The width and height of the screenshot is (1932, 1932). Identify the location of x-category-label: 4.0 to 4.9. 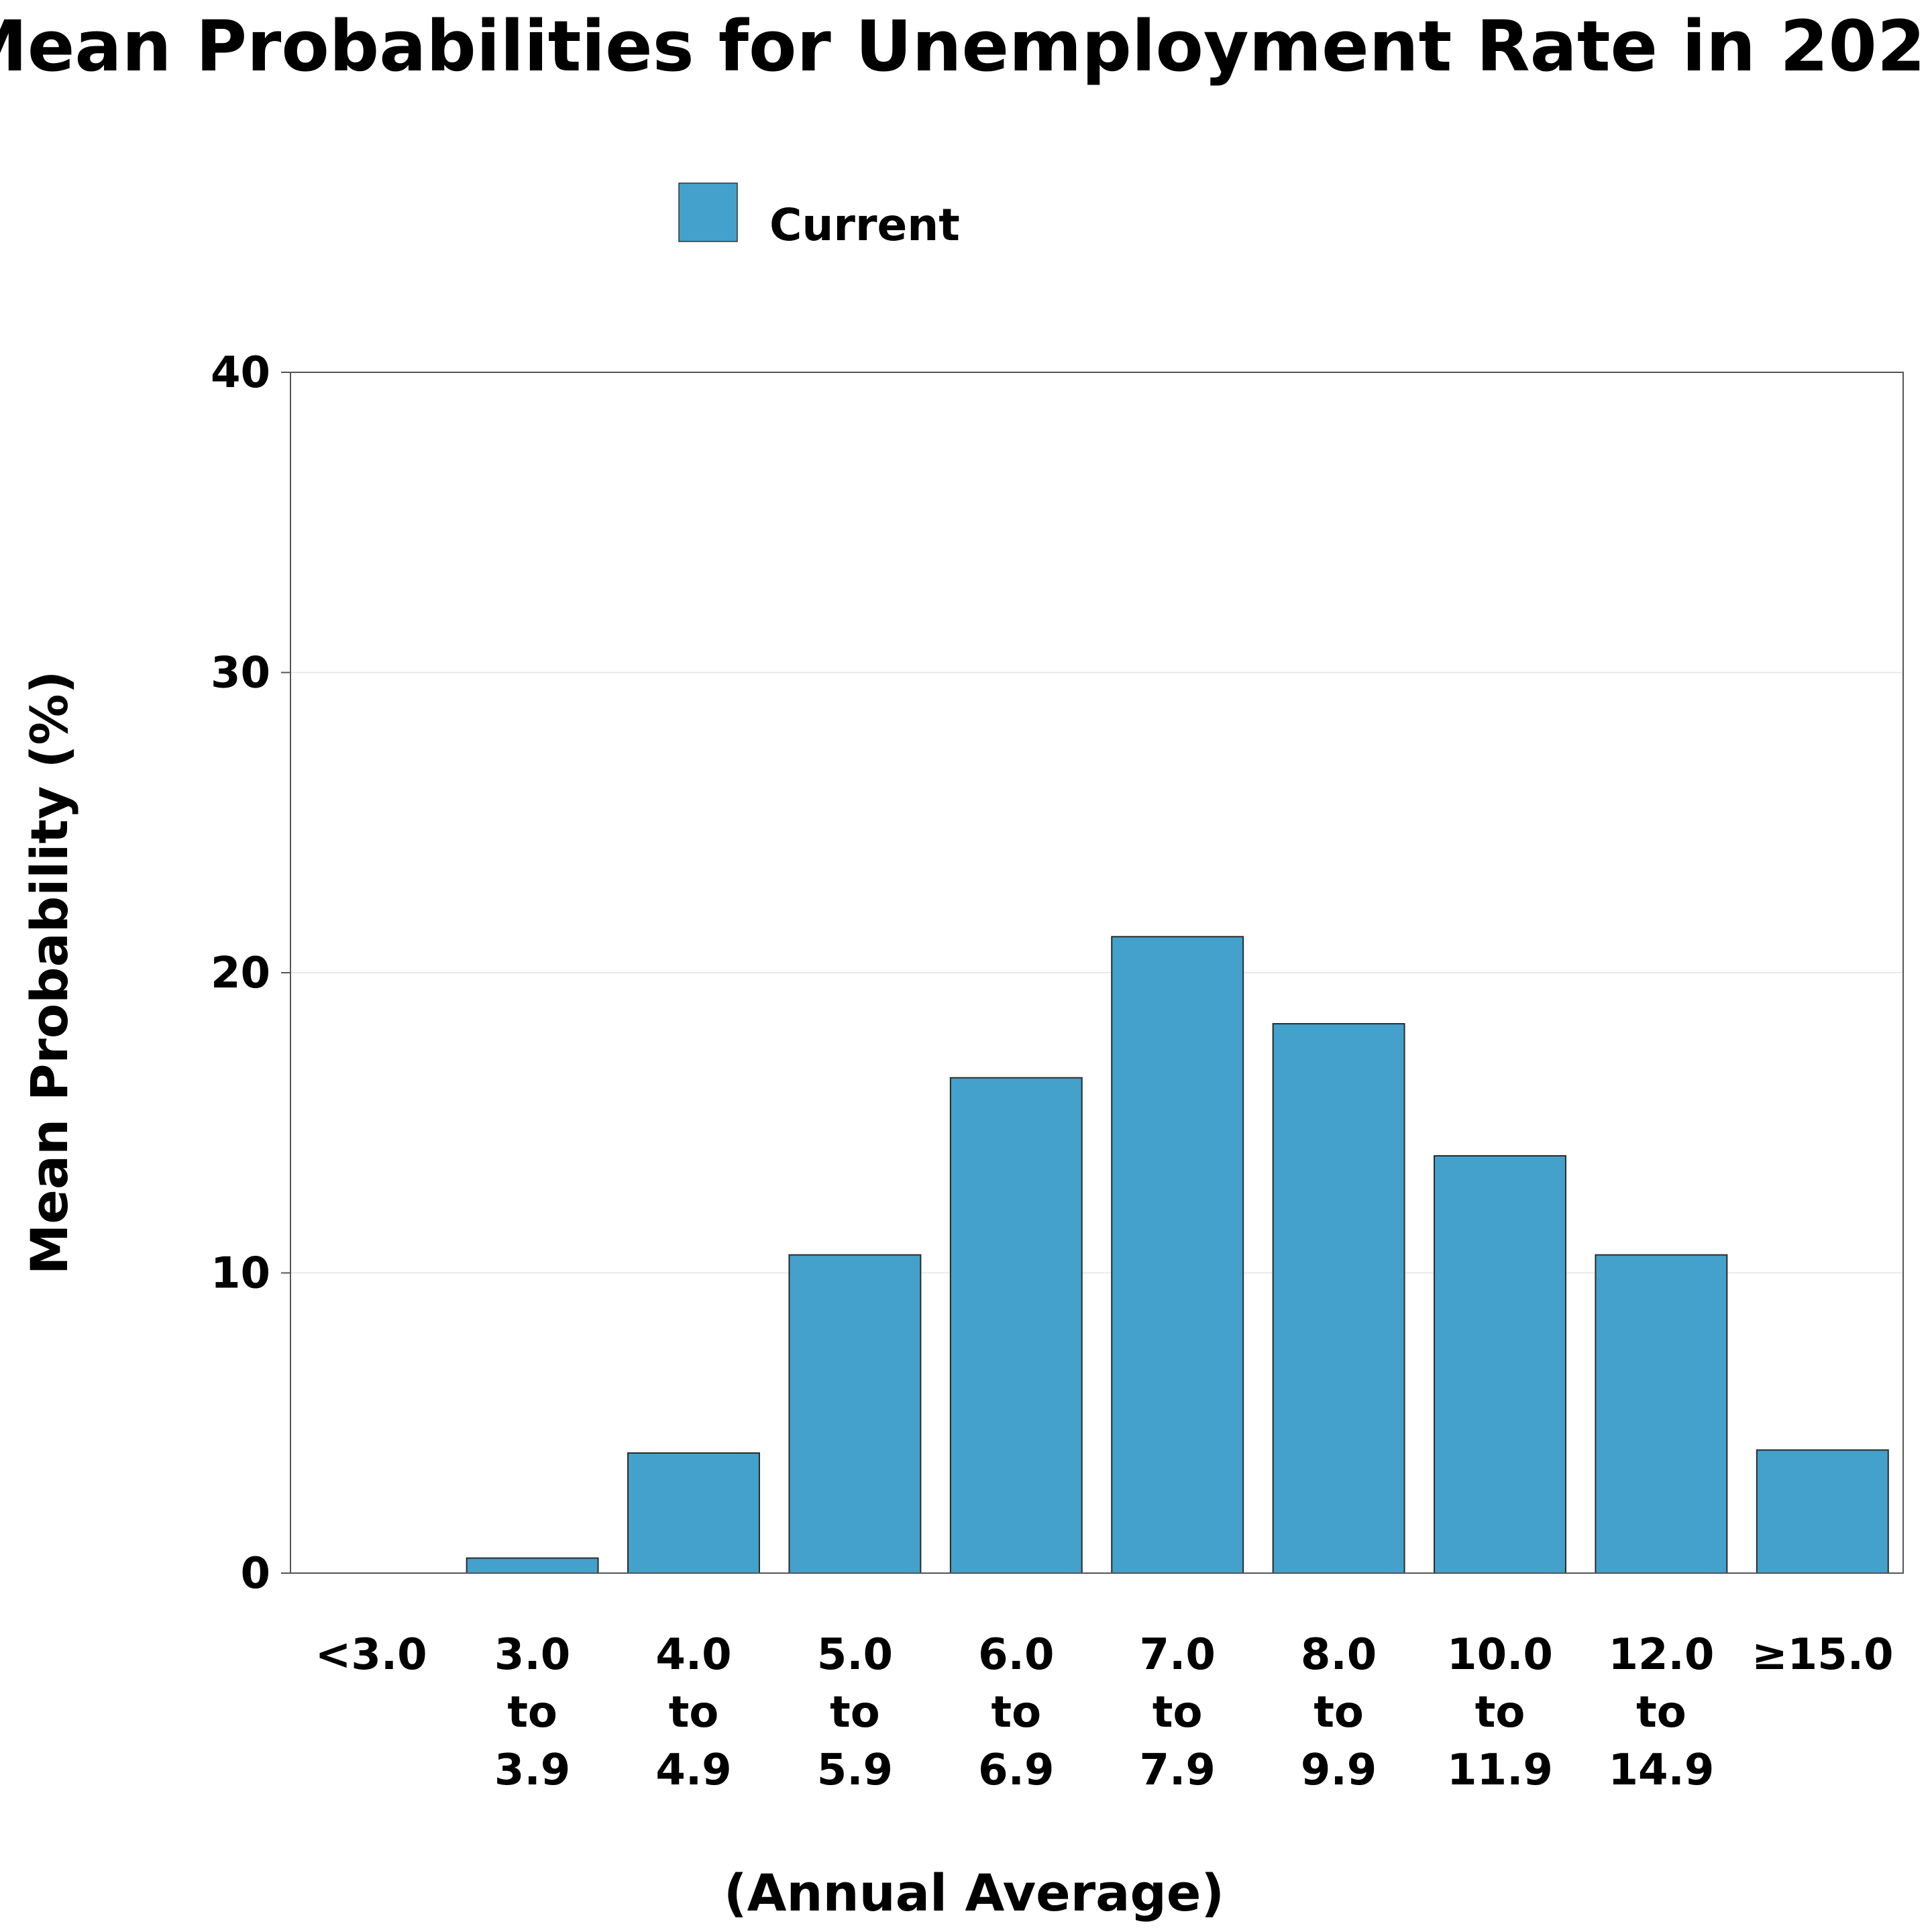
(693, 1712).